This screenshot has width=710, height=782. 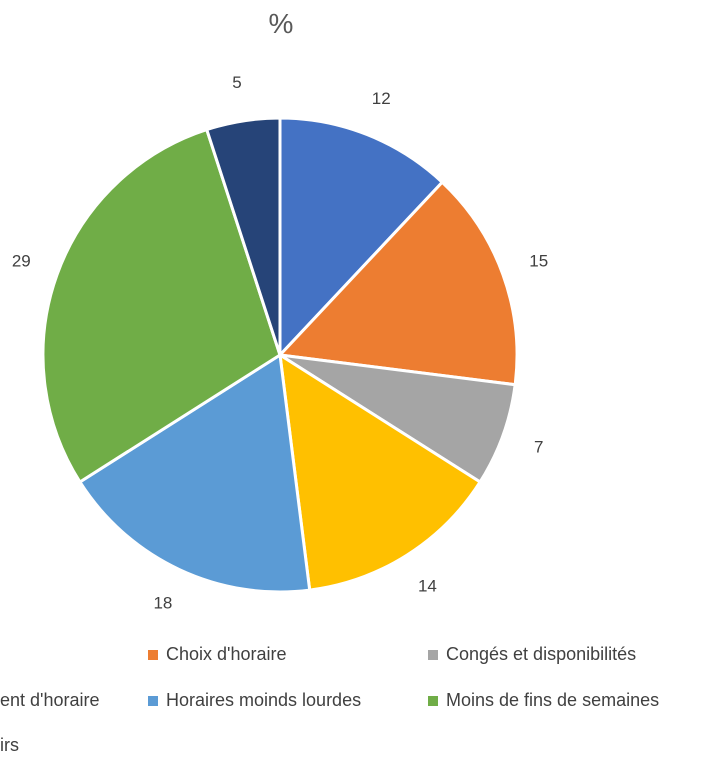 What do you see at coordinates (538, 260) in the screenshot?
I see `data-label-2: 15` at bounding box center [538, 260].